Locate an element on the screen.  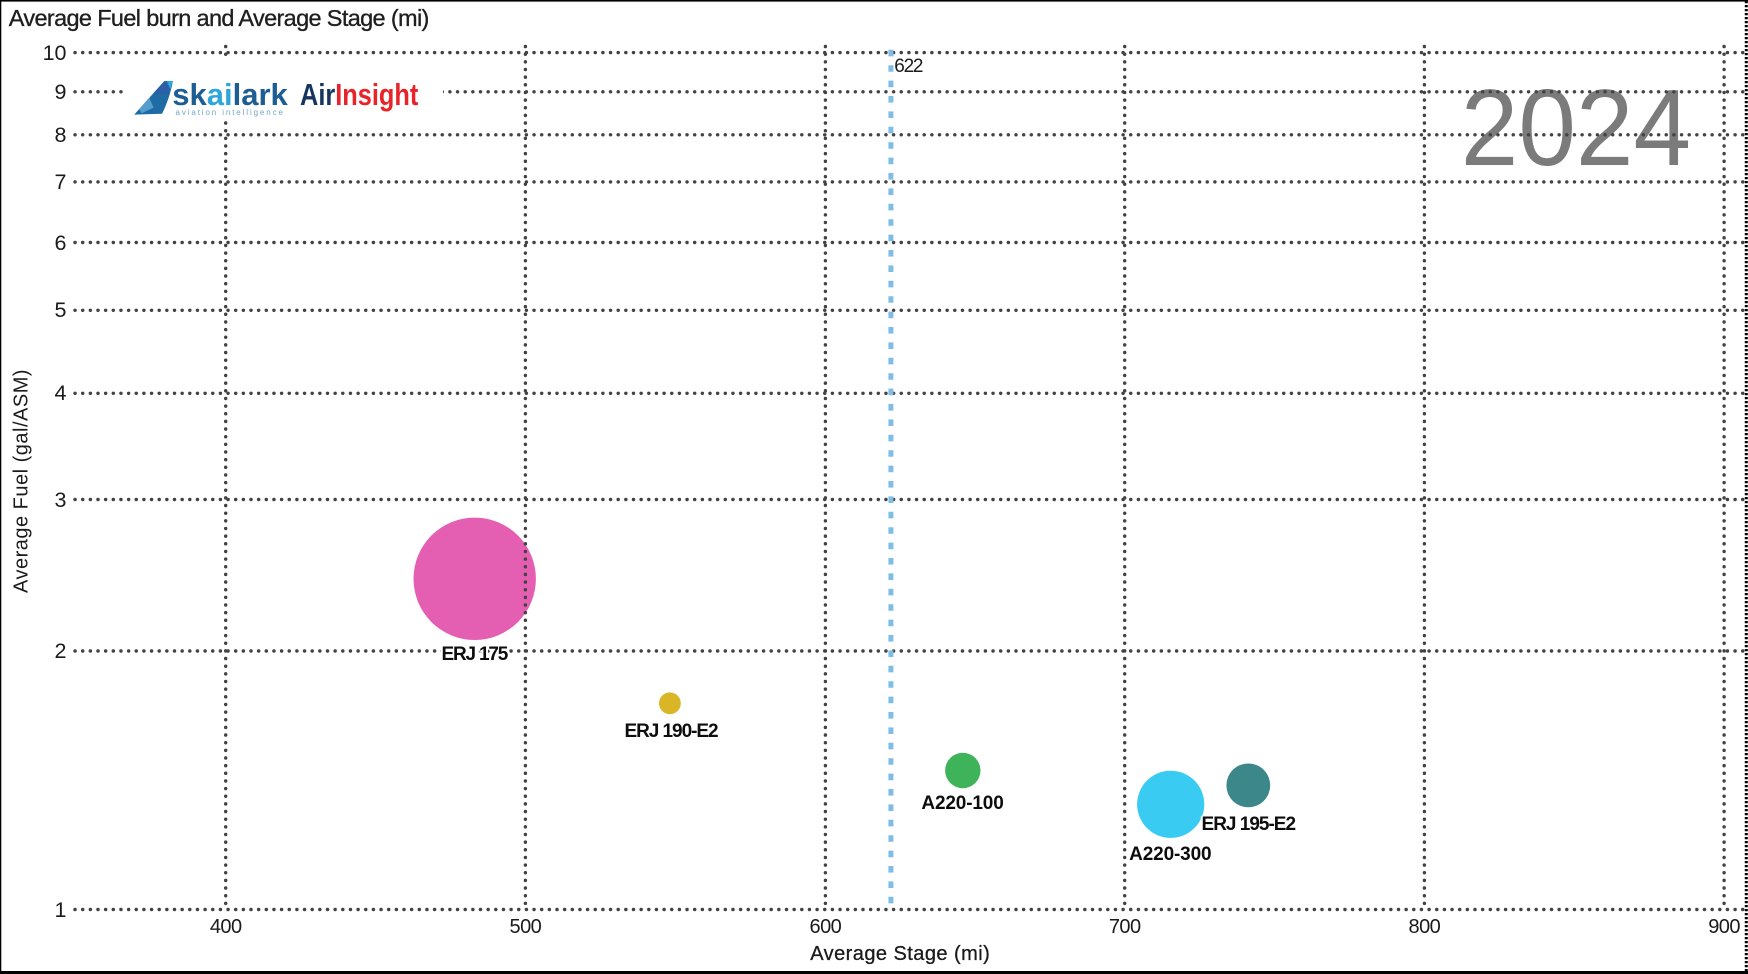
svg-text: 2024 is located at coordinates (1576, 127).